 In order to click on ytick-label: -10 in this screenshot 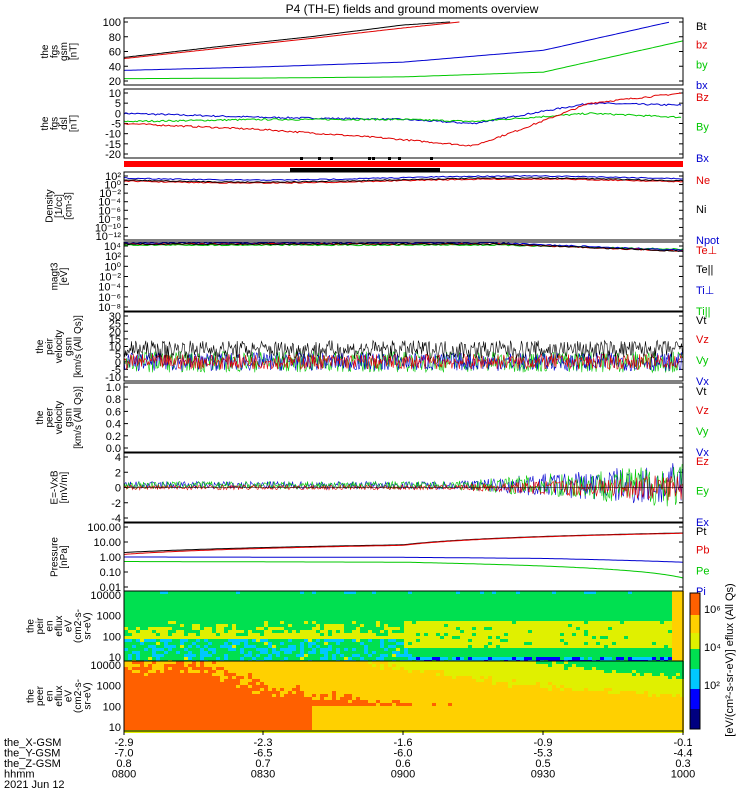, I will do `click(113, 135)`.